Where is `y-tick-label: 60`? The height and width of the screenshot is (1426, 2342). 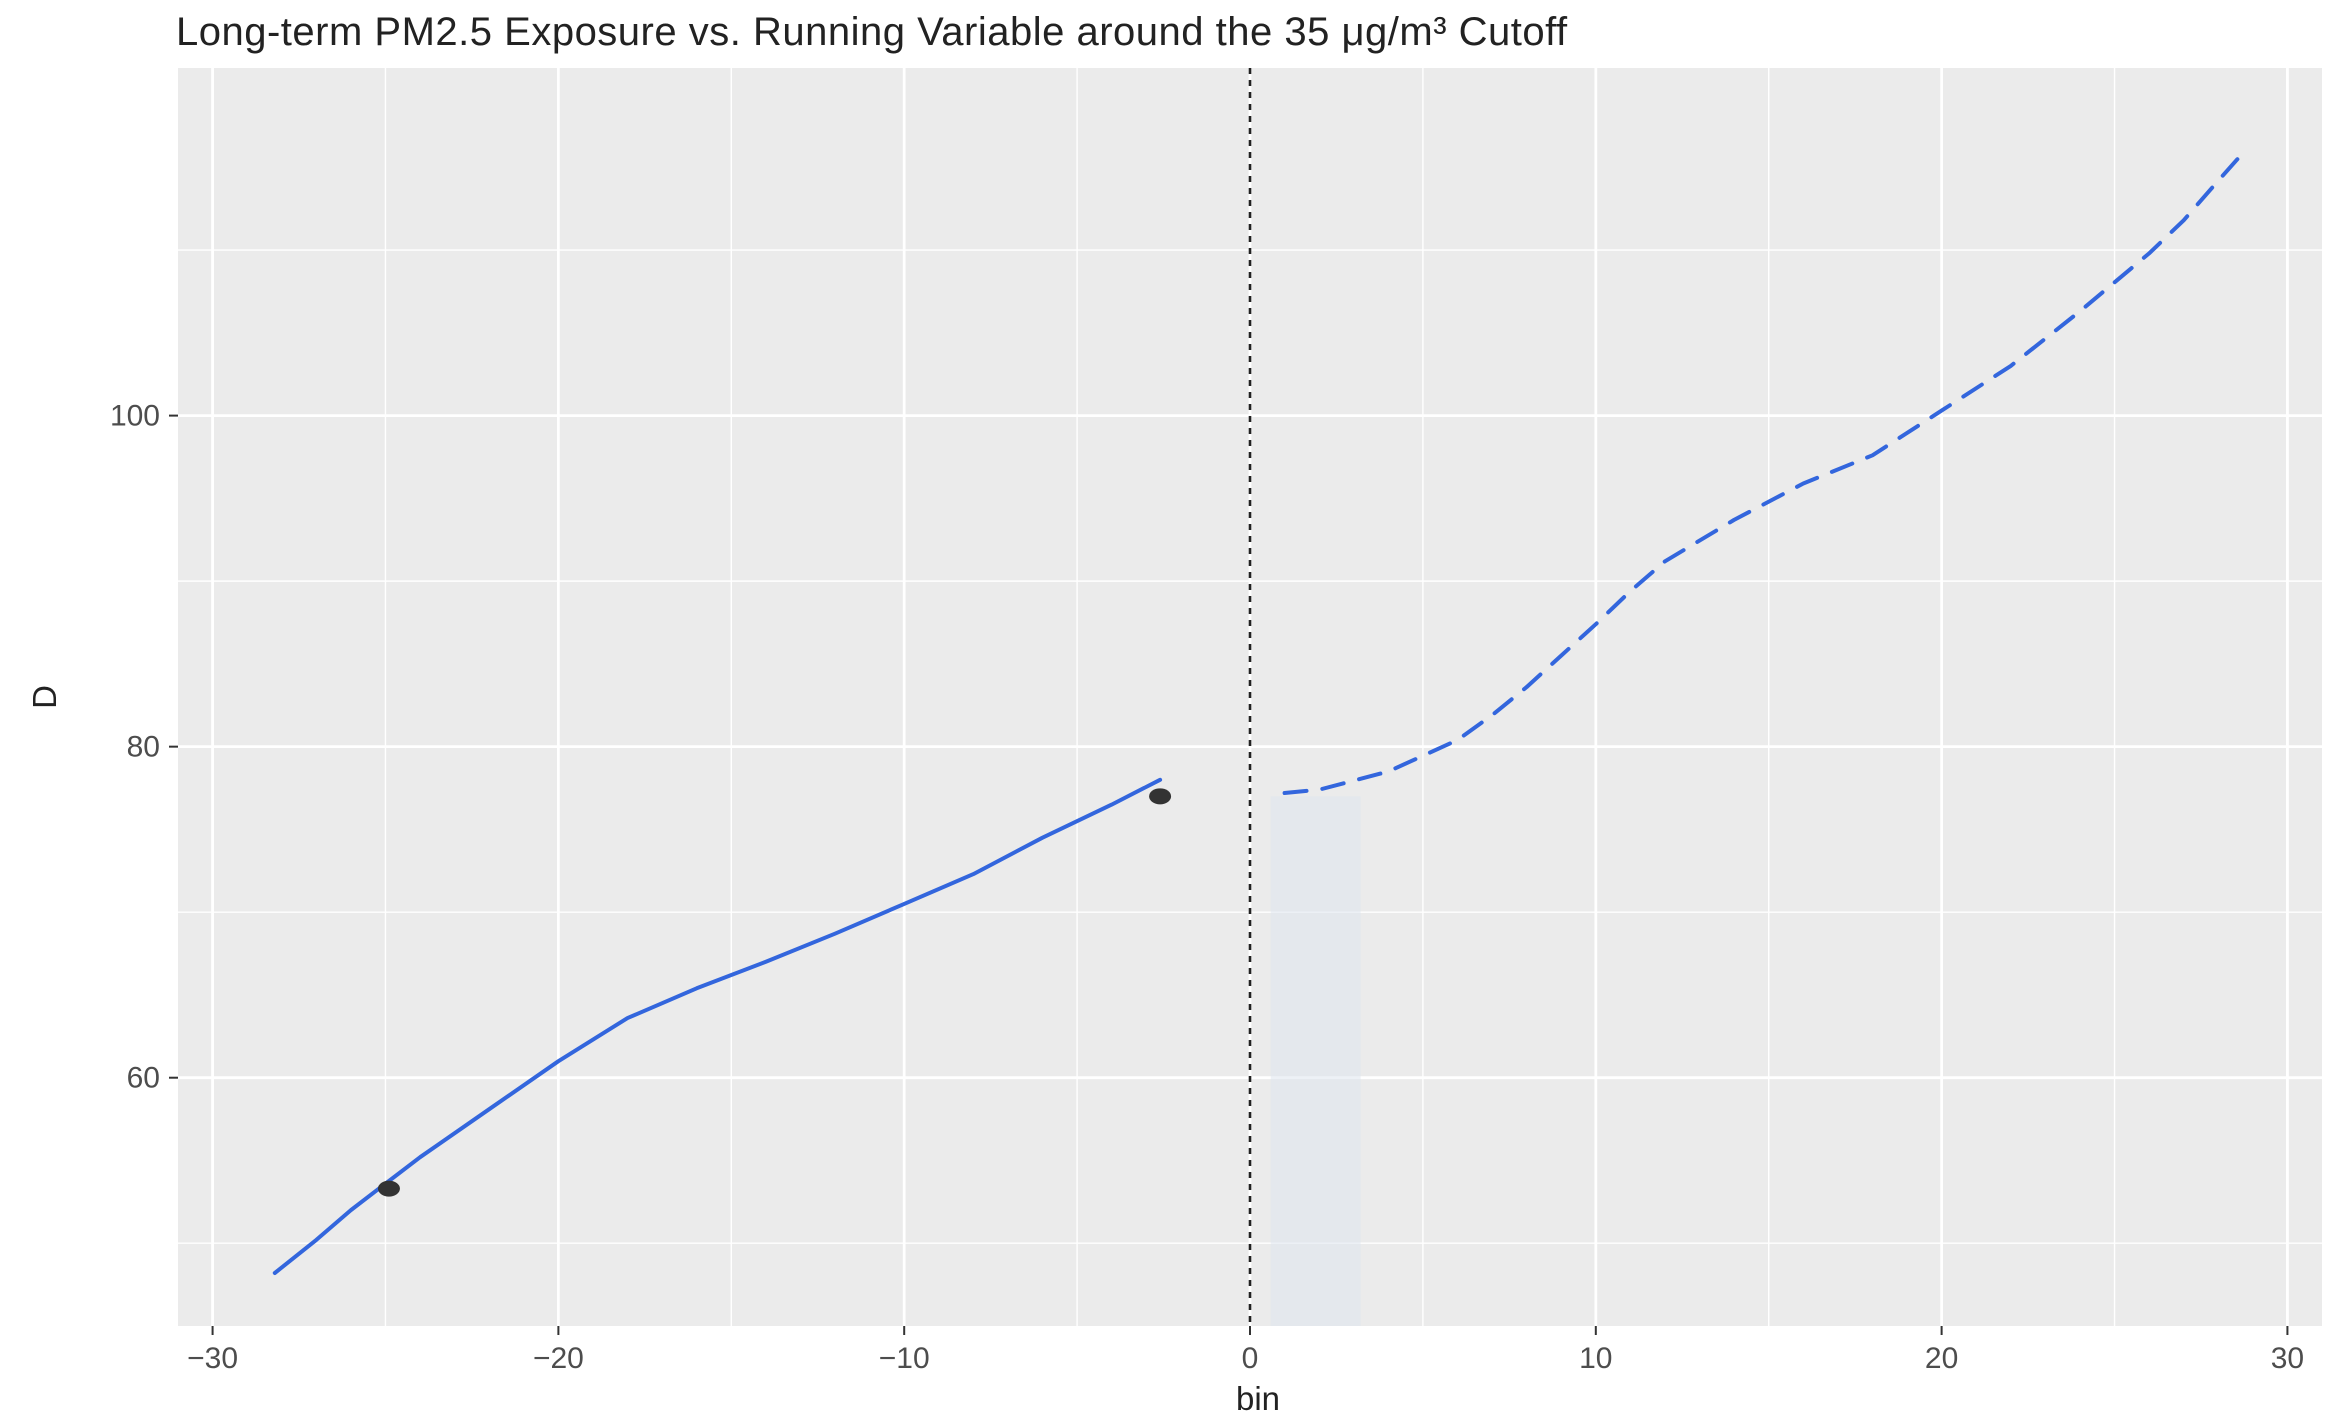 y-tick-label: 60 is located at coordinates (143, 1078).